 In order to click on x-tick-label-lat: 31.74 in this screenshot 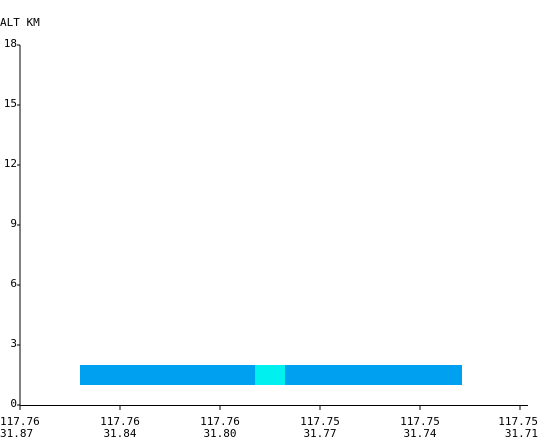, I will do `click(419, 433)`.